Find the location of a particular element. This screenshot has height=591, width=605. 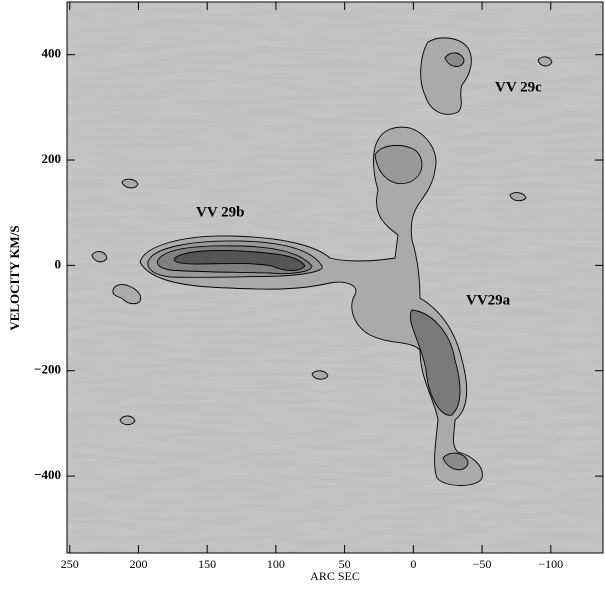

y-tick-label: 400 is located at coordinates (52, 53).